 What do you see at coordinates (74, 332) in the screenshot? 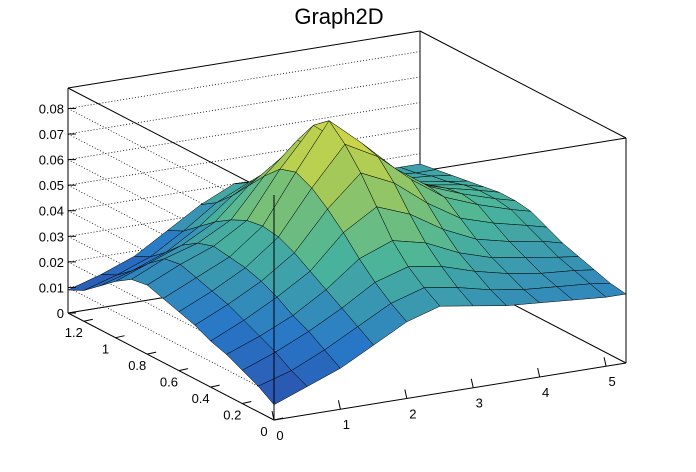
I see `y-tick-label: 1.2` at bounding box center [74, 332].